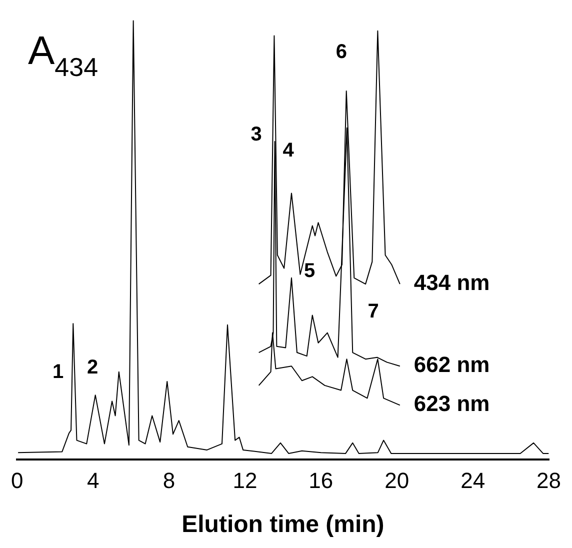  I want to click on x-tick-label: 16, so click(321, 480).